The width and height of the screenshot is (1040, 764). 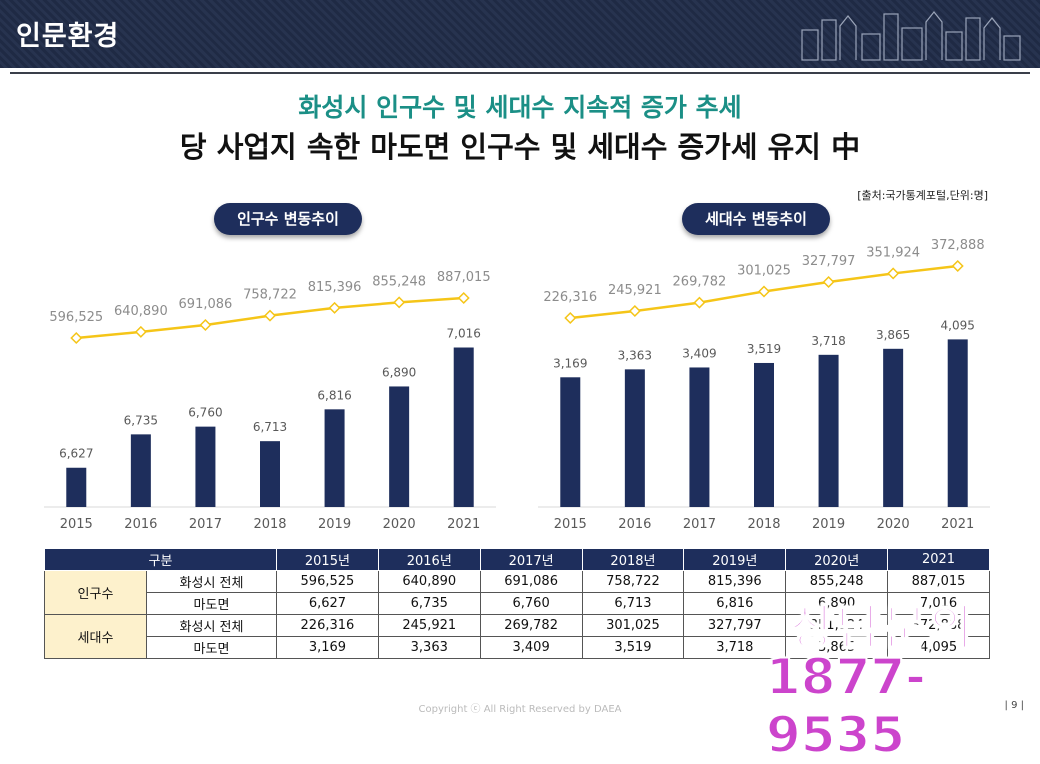 I want to click on source-note: [출처:국가통계포털,단위:명], so click(x=922, y=195).